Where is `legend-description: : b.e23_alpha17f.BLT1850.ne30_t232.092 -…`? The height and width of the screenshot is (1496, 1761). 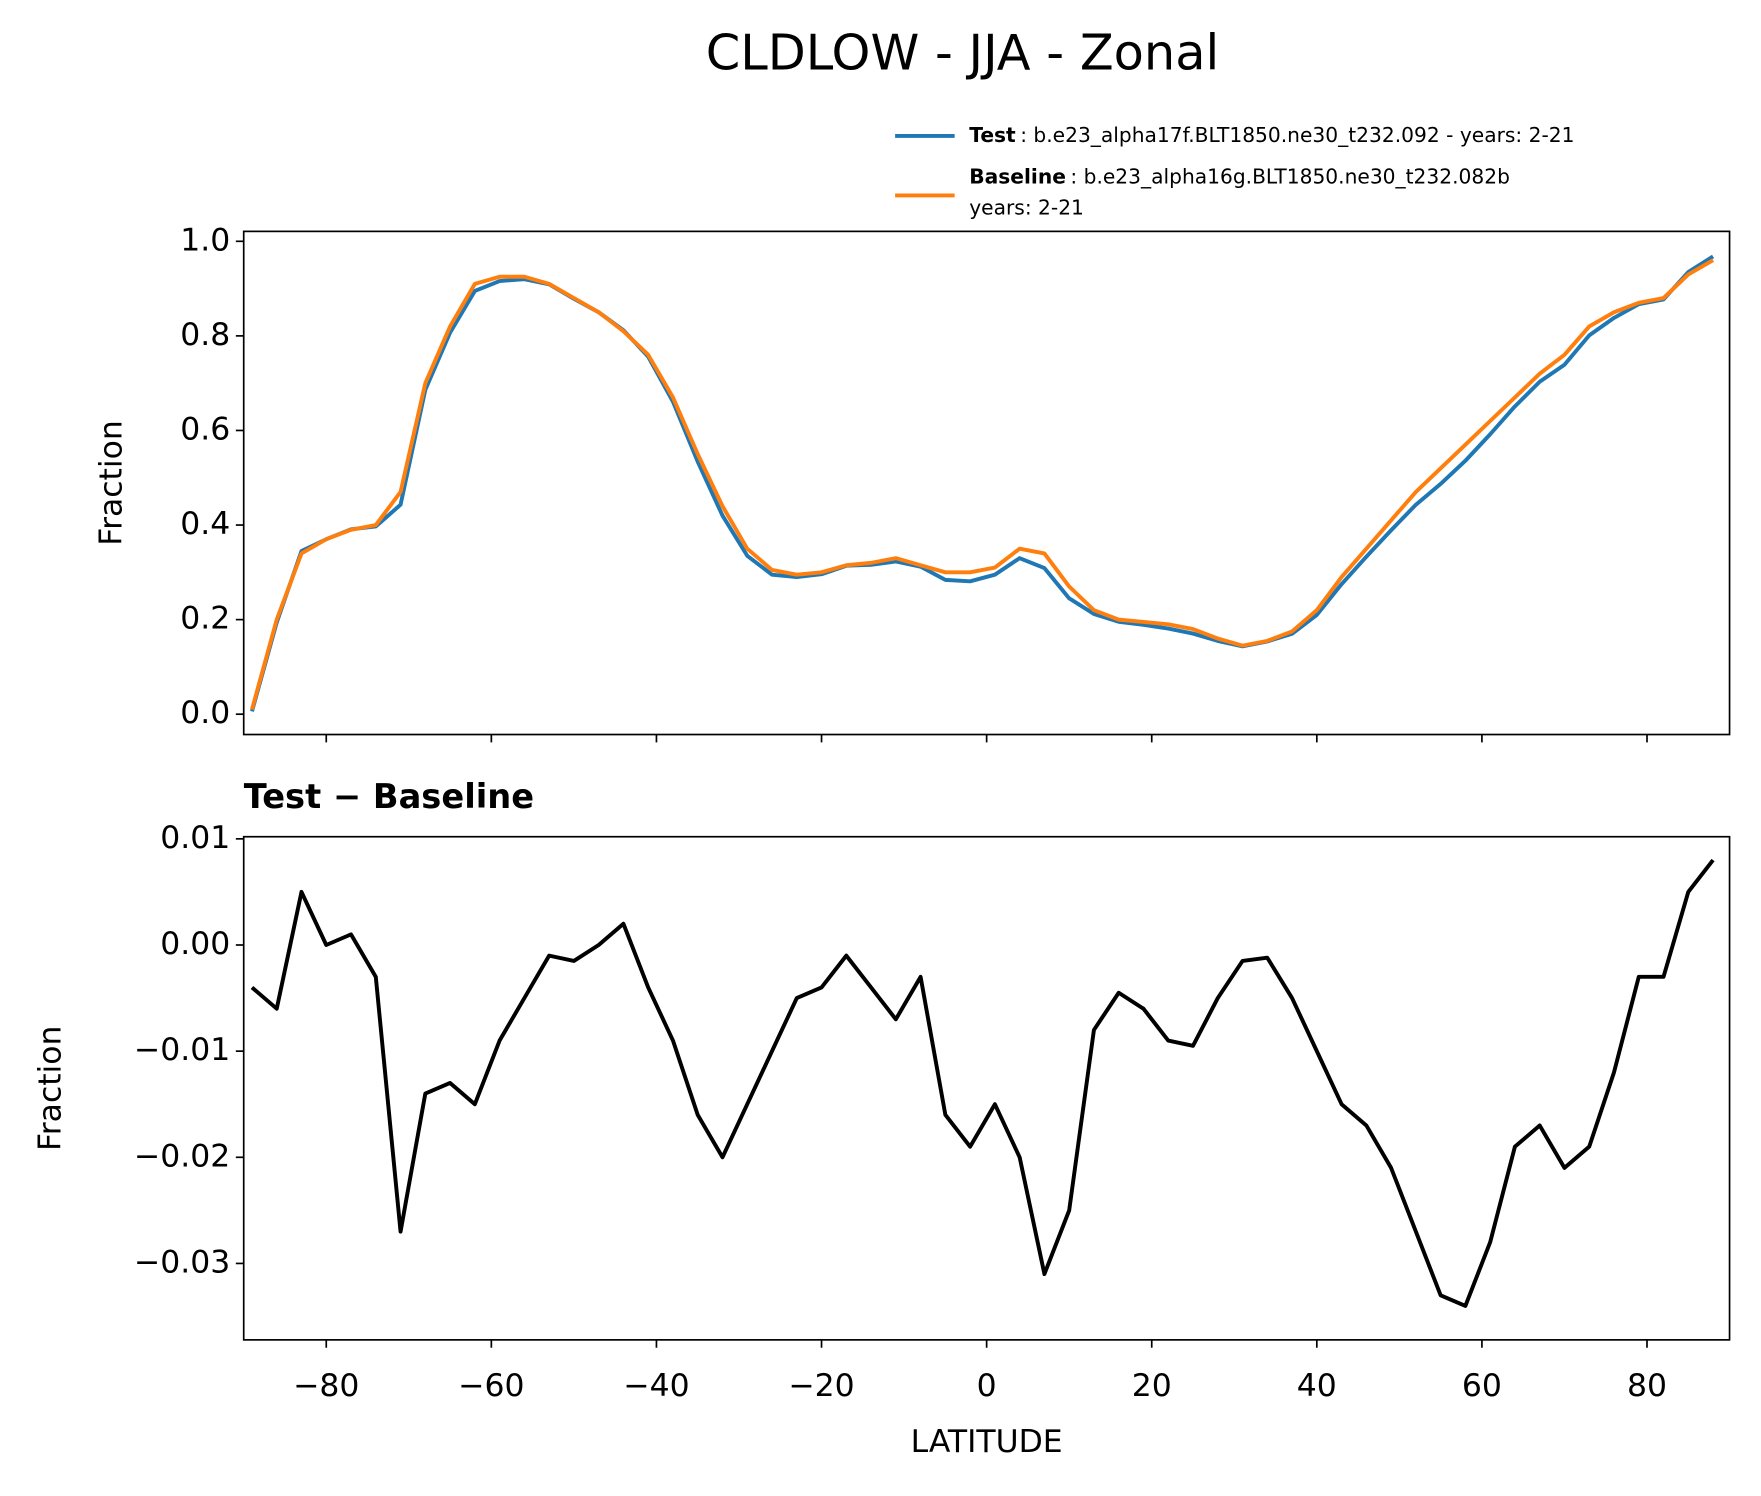 legend-description: : b.e23_alpha17f.BLT1850.ne30_t232.092 -… is located at coordinates (1297, 134).